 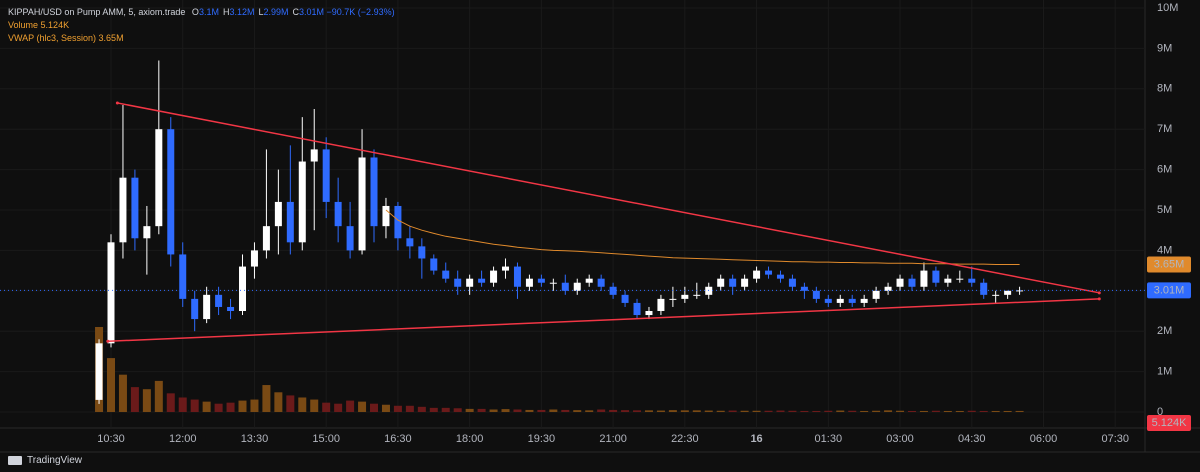 I want to click on y-tick-label: 0, so click(x=1160, y=412).